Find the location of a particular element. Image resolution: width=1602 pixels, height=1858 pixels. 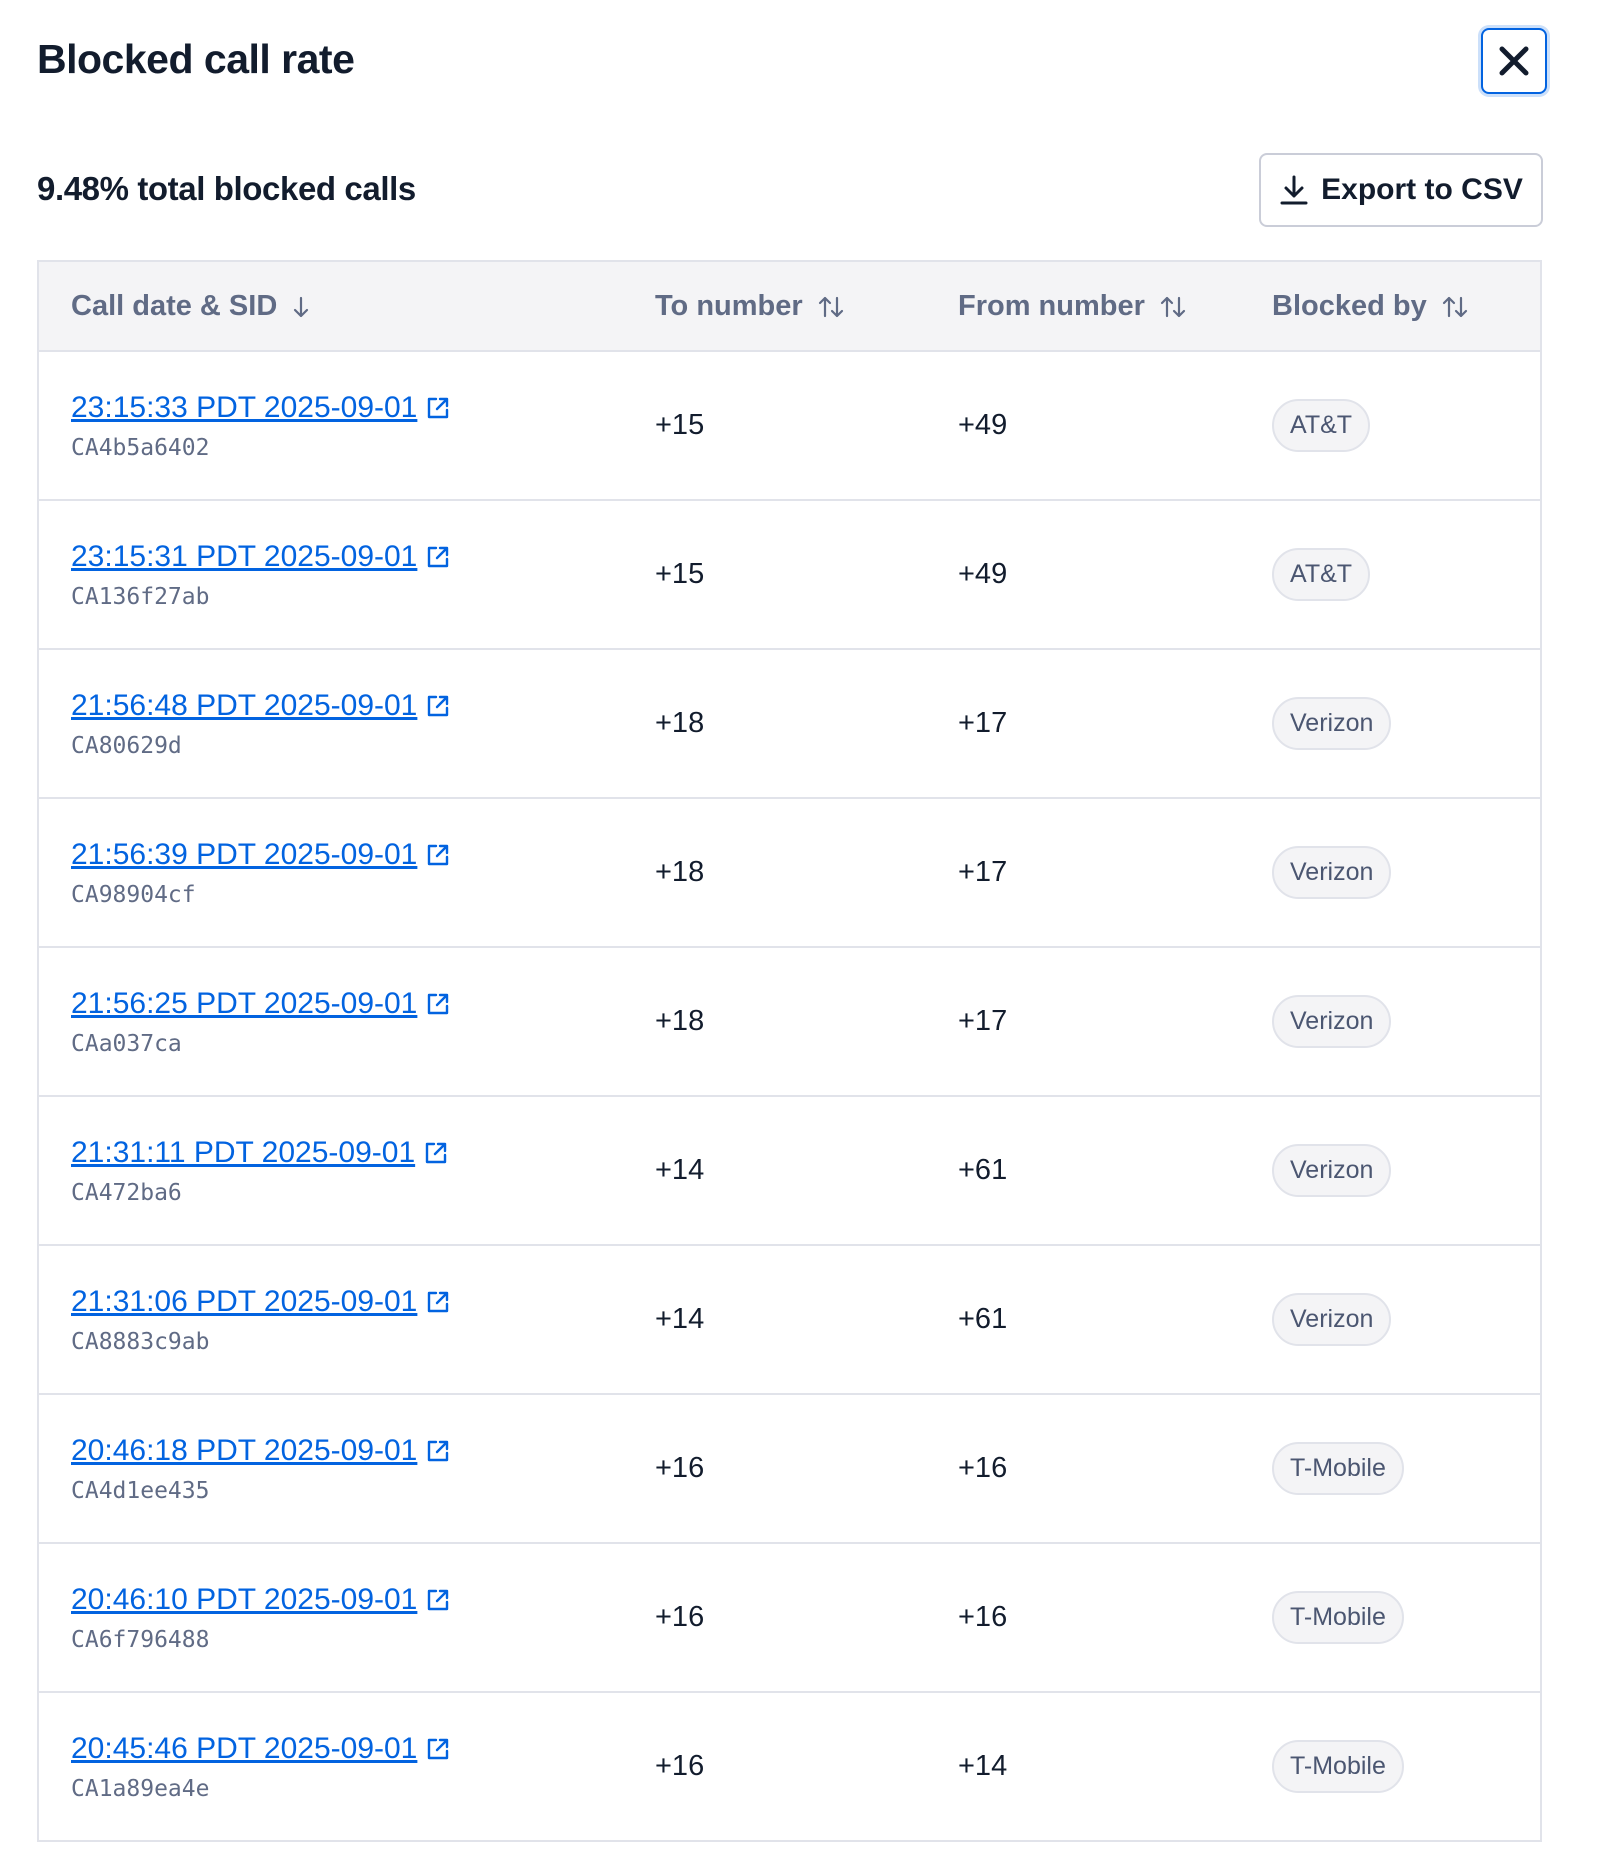

call-cell: 21:56:39 PDT 2025-09-01 CA98904cf is located at coordinates (346, 873).